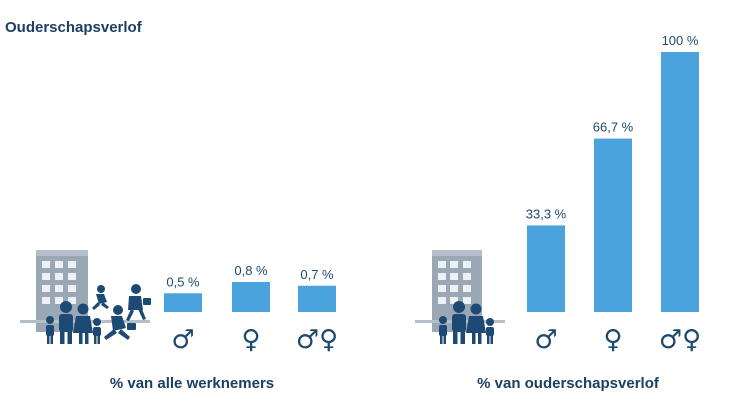  What do you see at coordinates (182, 340) in the screenshot?
I see `gender-label-1-1: ♂` at bounding box center [182, 340].